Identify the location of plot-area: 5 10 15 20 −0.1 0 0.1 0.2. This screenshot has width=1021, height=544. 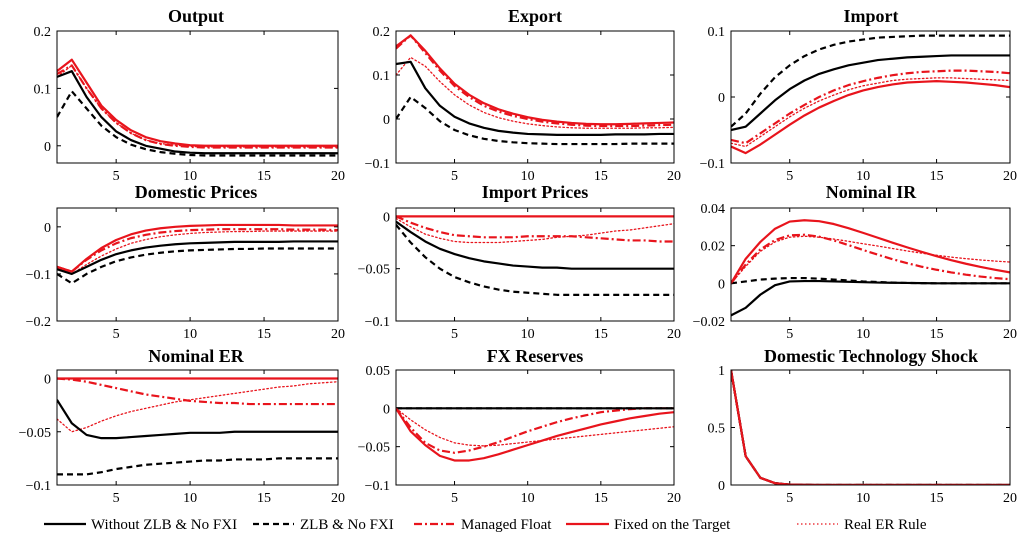
(523, 104).